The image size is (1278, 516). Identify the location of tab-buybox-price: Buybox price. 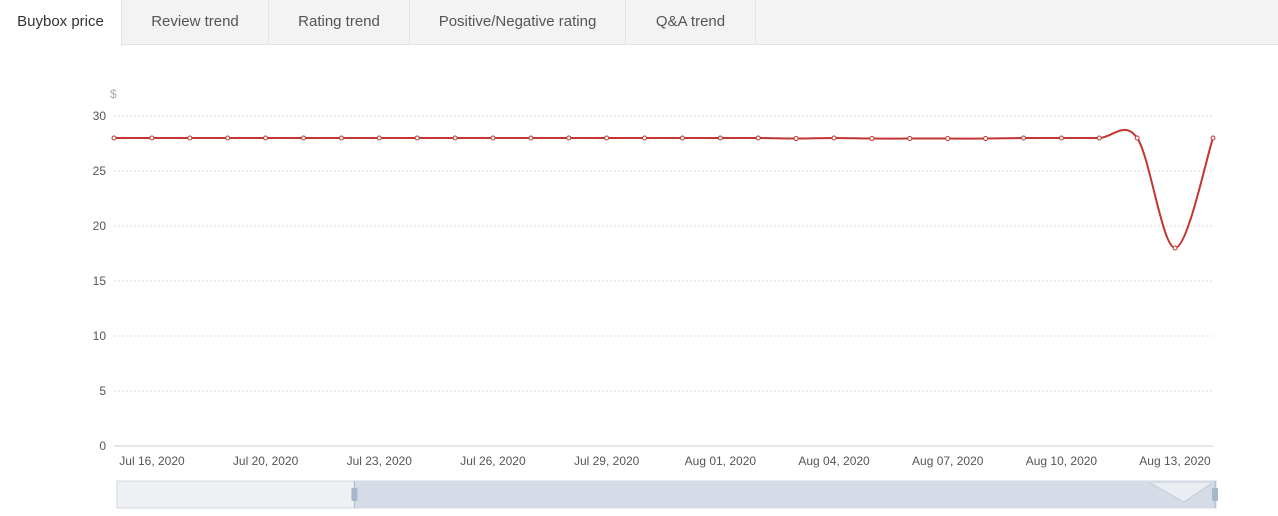
(61, 23).